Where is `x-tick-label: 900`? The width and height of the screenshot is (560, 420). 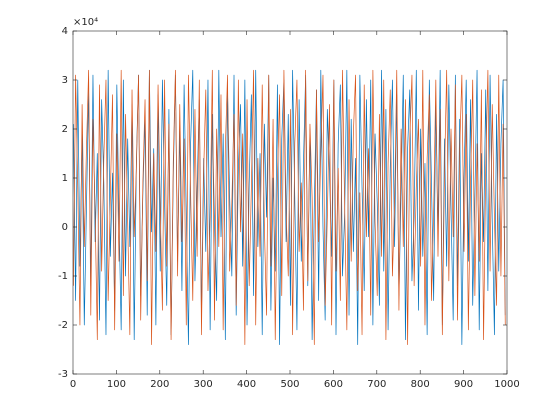 x-tick-label: 900 is located at coordinates (463, 384).